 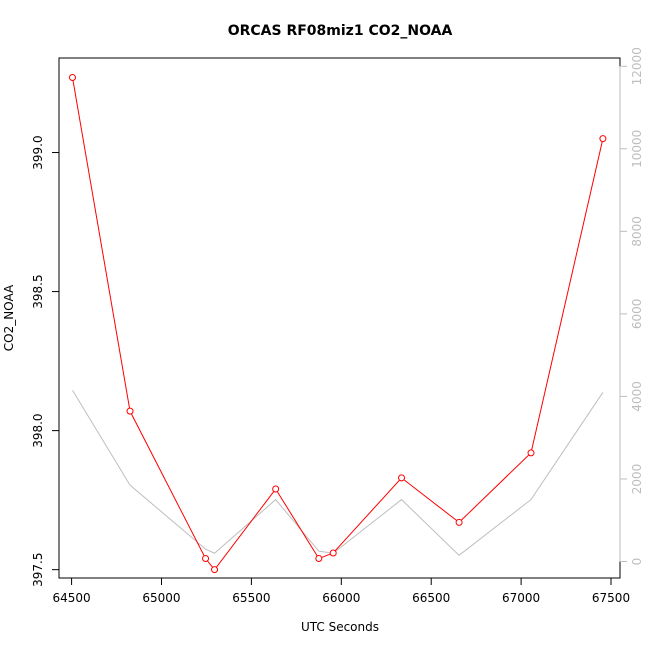 I want to click on chart-title: ORCAS RF08miz1 CO2_NOAA, so click(x=340, y=31).